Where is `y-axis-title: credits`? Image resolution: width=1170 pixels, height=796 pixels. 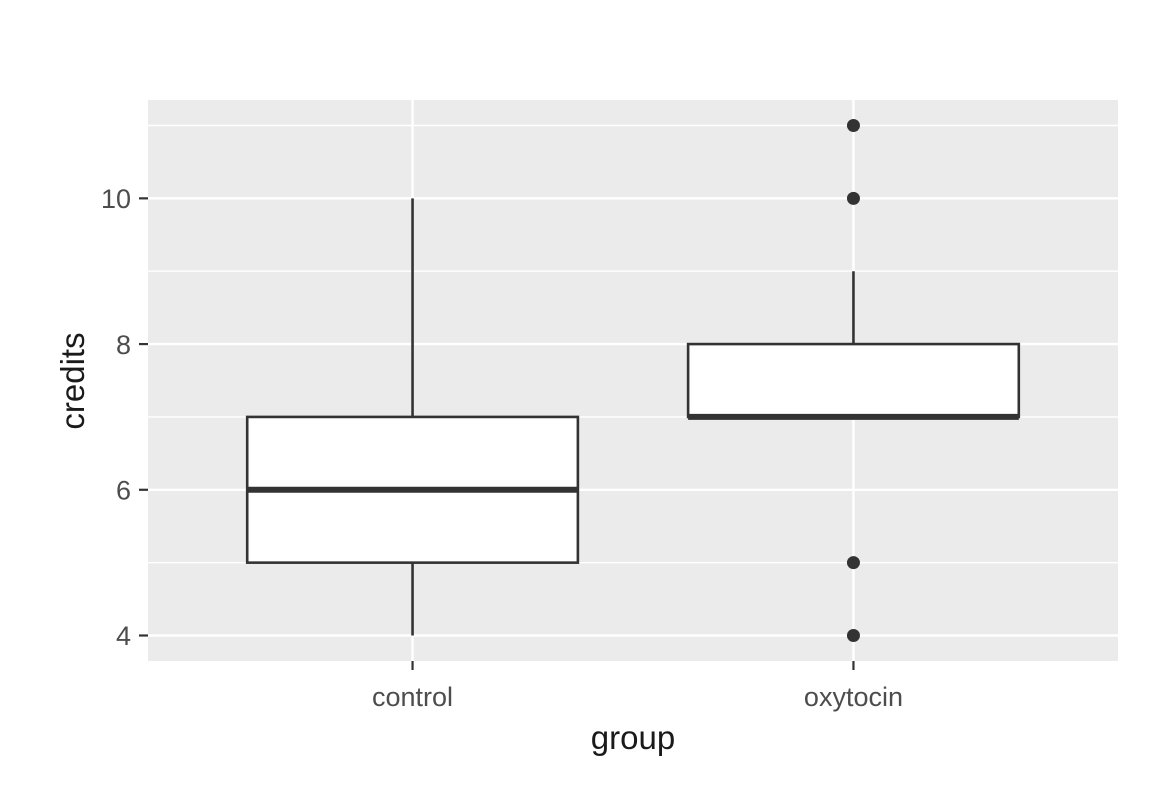 y-axis-title: credits is located at coordinates (72, 380).